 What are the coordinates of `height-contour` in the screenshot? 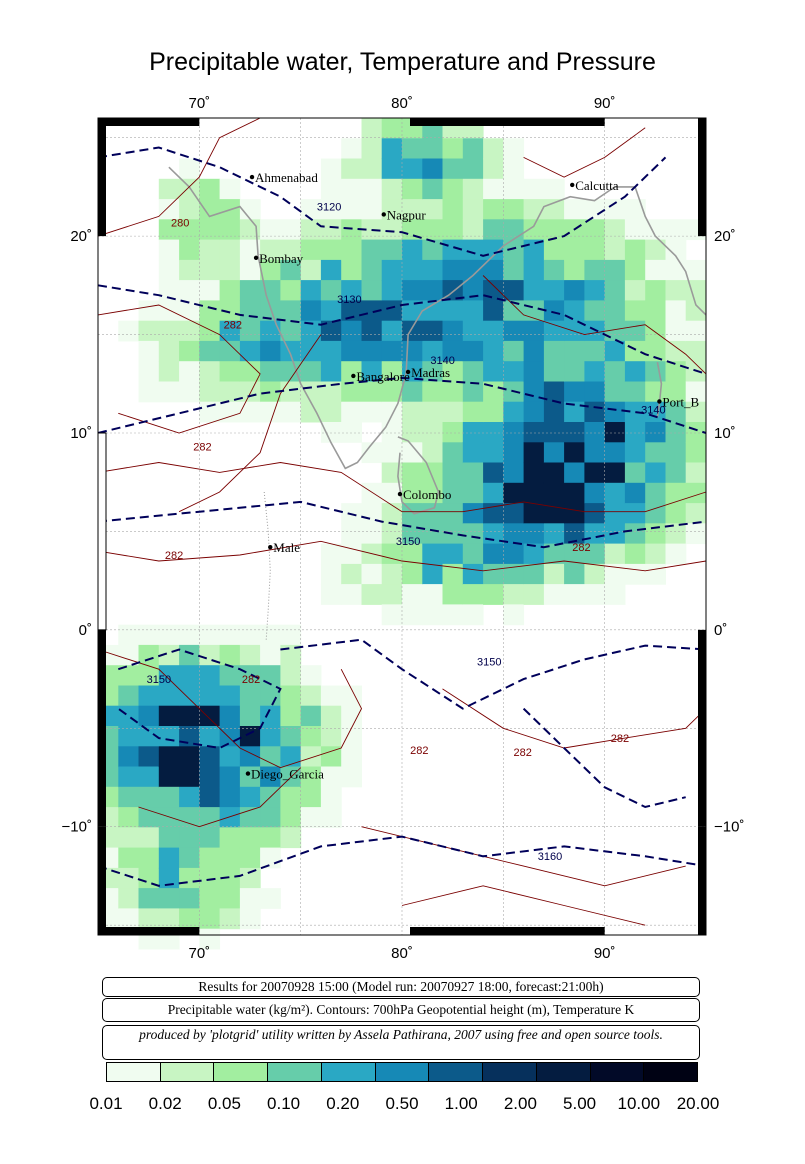 It's located at (402, 861).